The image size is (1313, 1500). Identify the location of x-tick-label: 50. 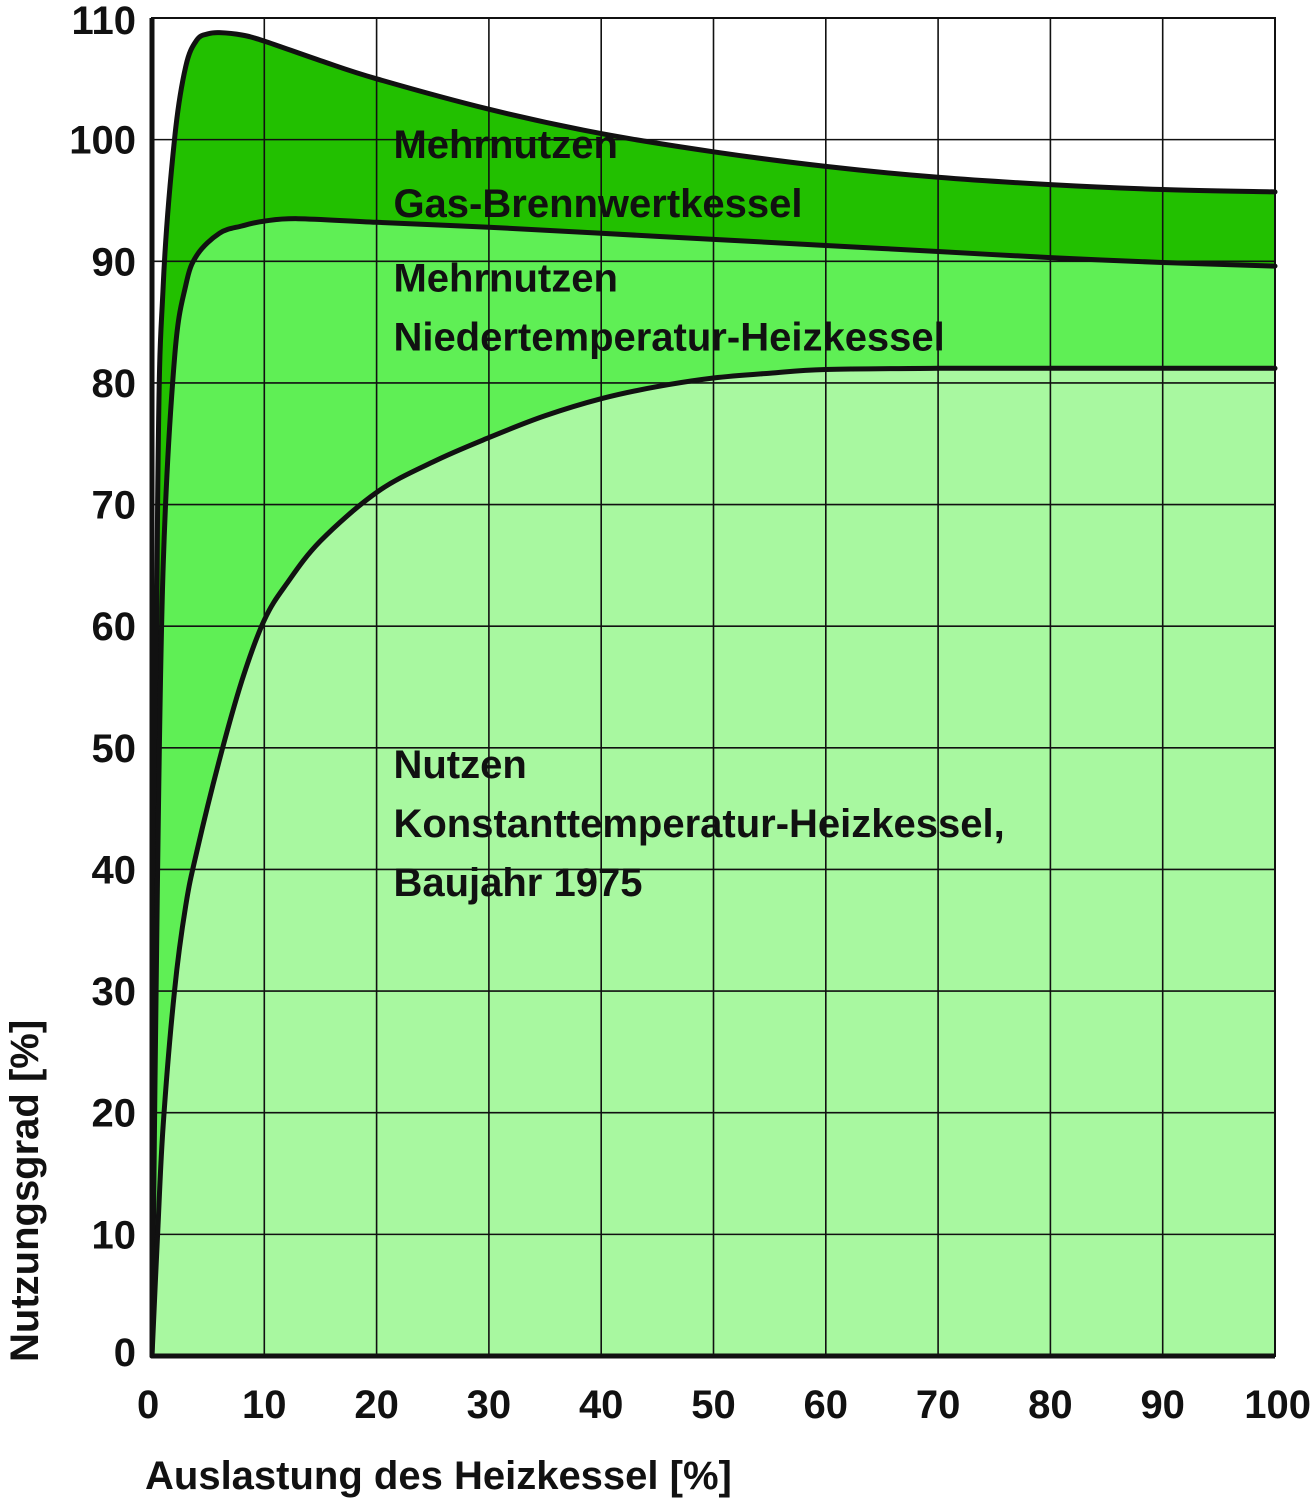
(713, 1405).